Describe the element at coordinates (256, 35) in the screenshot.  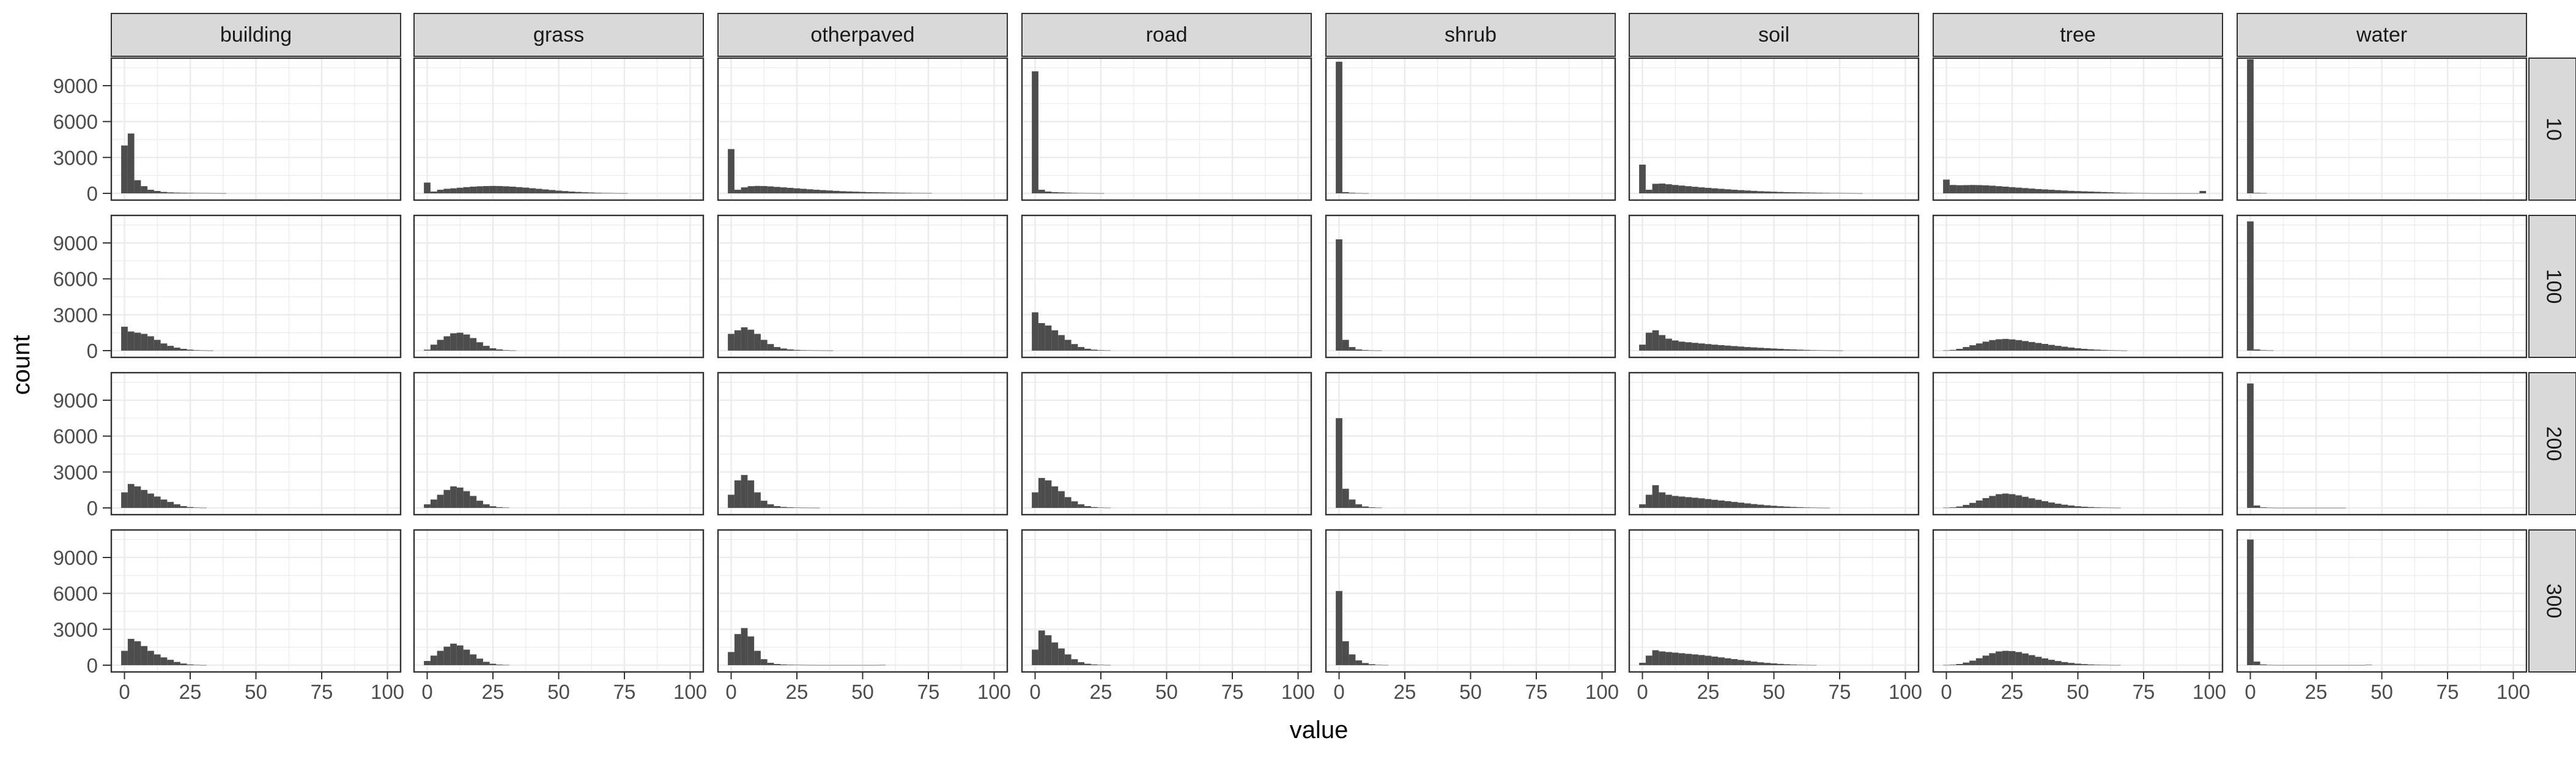
I see `strip-label-building: building` at that location.